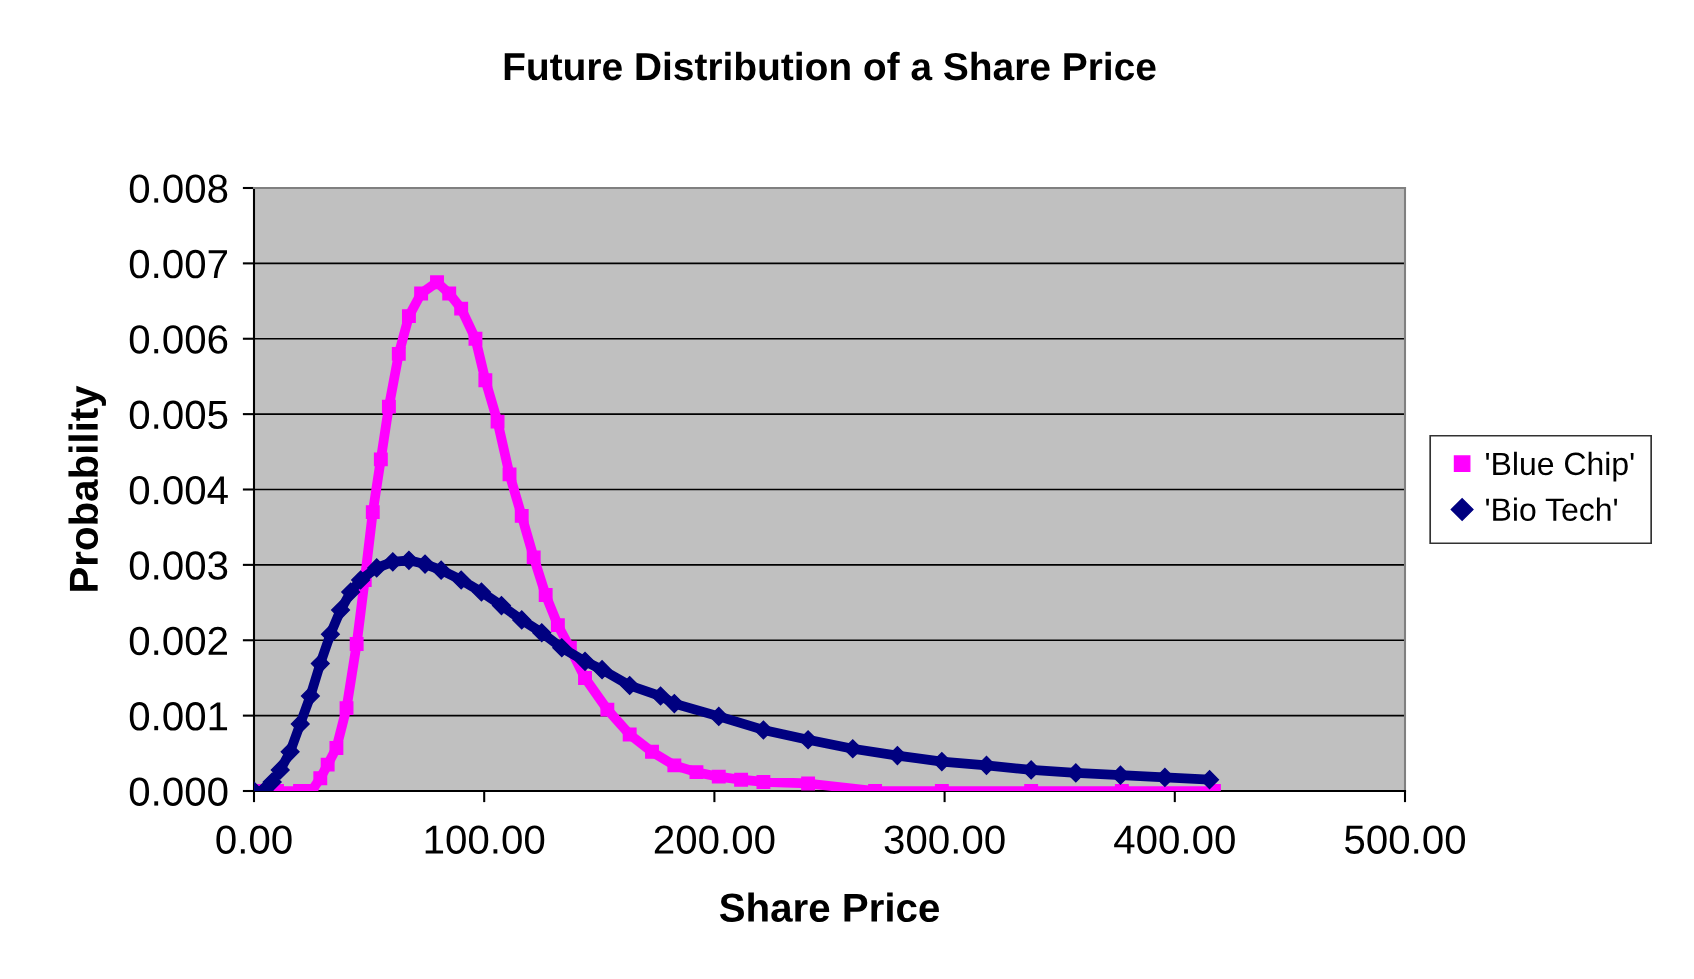  Describe the element at coordinates (178, 188) in the screenshot. I see `y-tick-label: 0.008` at that location.